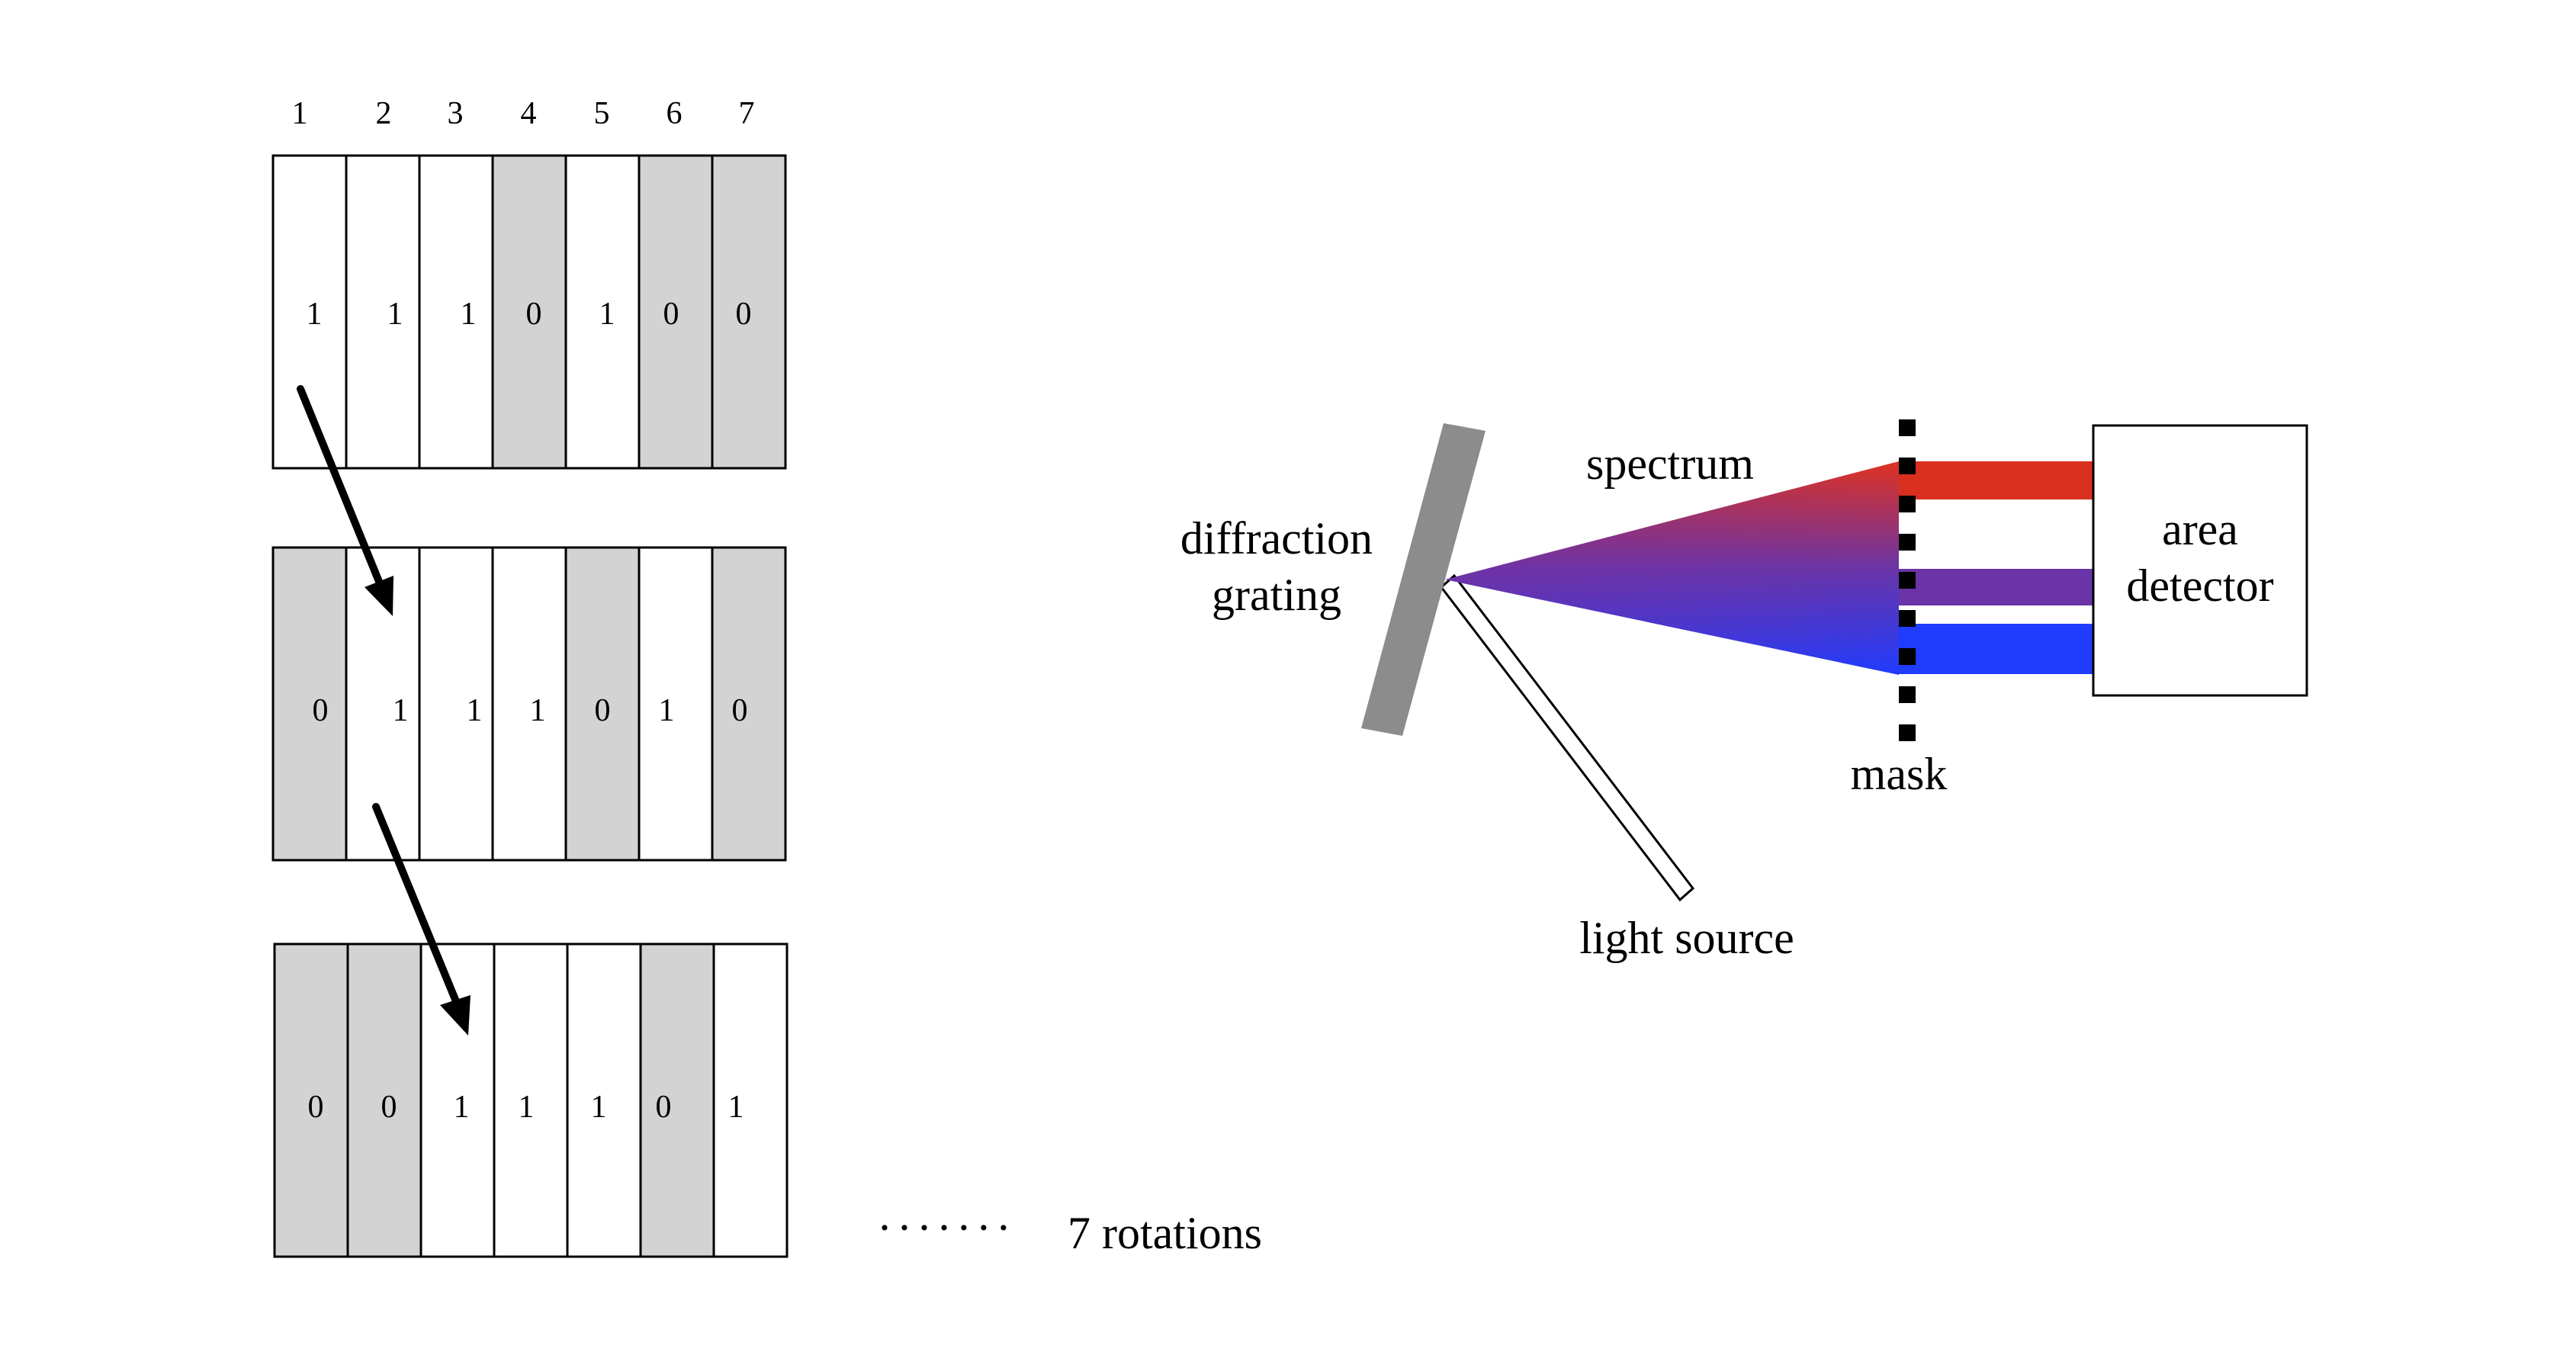 The height and width of the screenshot is (1368, 2576). I want to click on detector-label-line1: area, so click(2200, 529).